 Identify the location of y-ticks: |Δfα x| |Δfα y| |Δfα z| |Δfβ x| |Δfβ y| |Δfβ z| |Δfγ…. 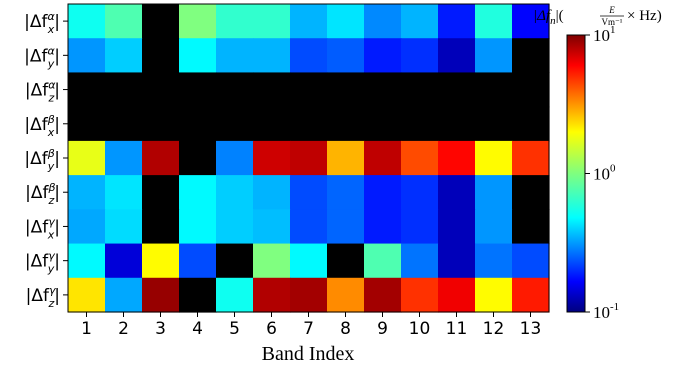
(46, 160).